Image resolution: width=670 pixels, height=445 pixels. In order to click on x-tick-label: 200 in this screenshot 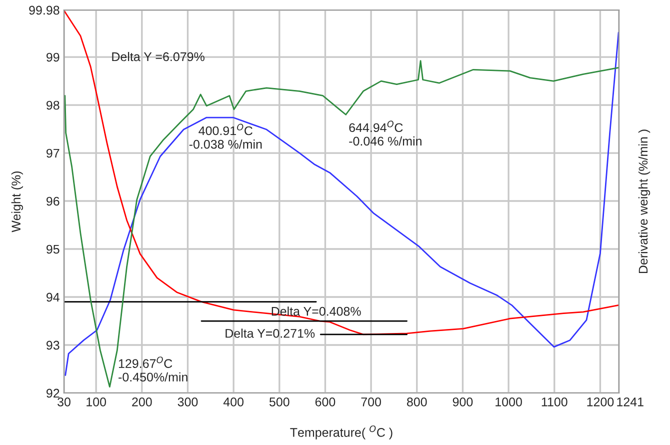, I will do `click(142, 401)`.